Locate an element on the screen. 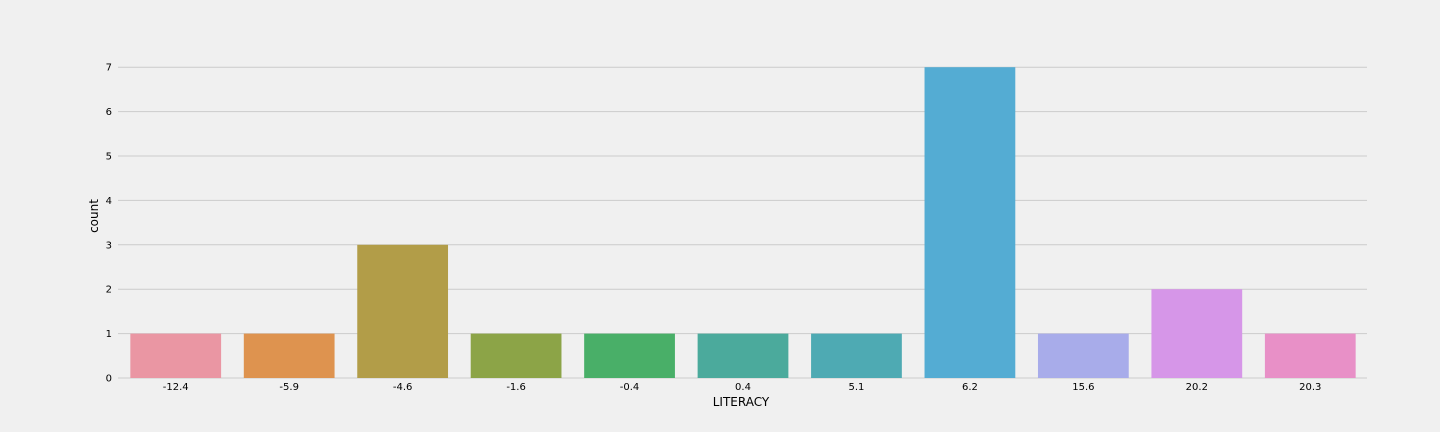  x-tick-label: 0.4 is located at coordinates (743, 387).